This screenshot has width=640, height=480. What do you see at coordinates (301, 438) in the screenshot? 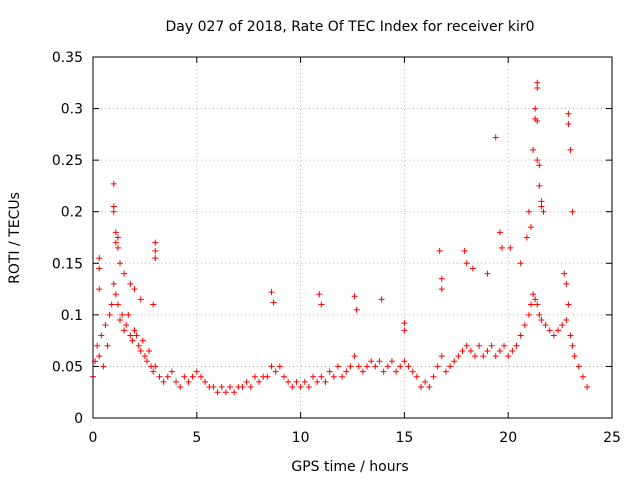
I see `x-tick-label: 10` at bounding box center [301, 438].